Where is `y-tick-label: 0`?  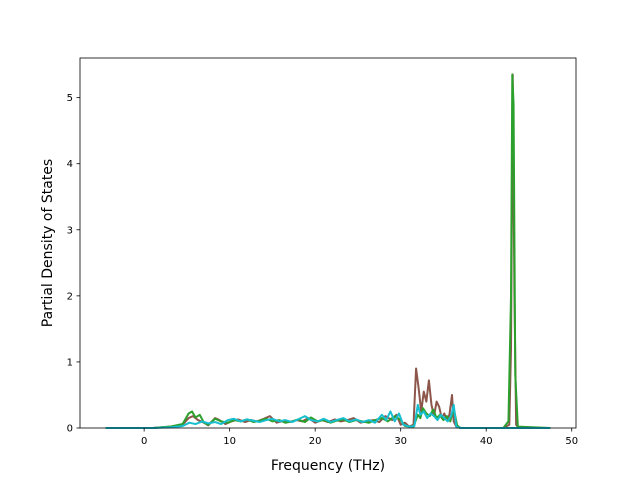
y-tick-label: 0 is located at coordinates (70, 429).